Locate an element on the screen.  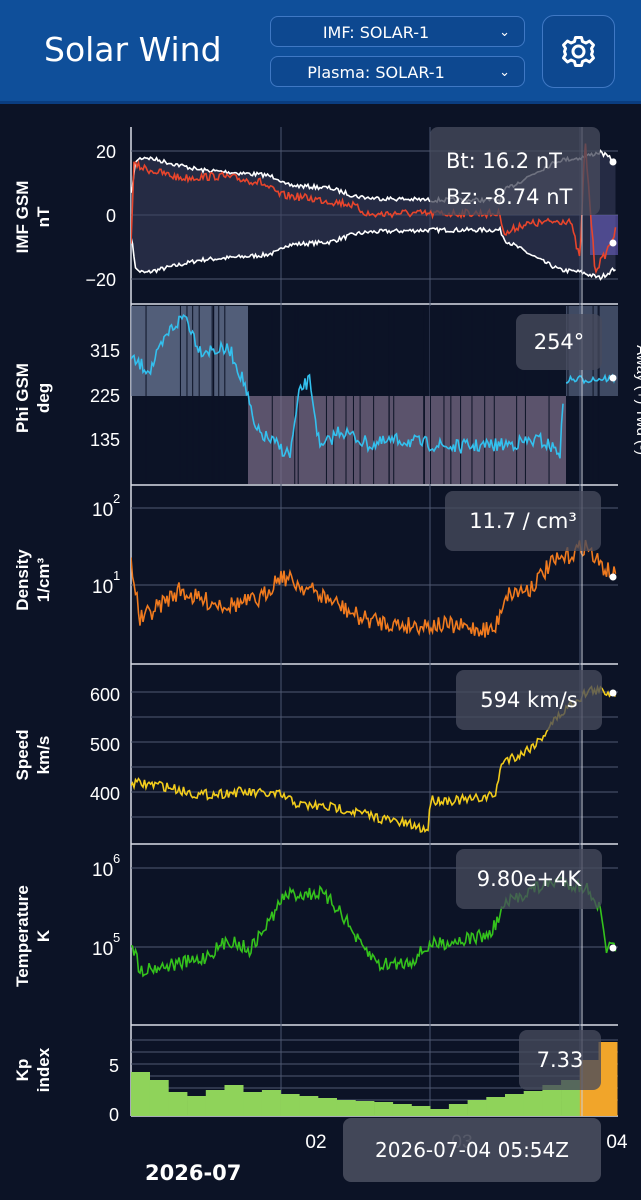
temperature-tick-exp: 6 is located at coordinates (116, 858).